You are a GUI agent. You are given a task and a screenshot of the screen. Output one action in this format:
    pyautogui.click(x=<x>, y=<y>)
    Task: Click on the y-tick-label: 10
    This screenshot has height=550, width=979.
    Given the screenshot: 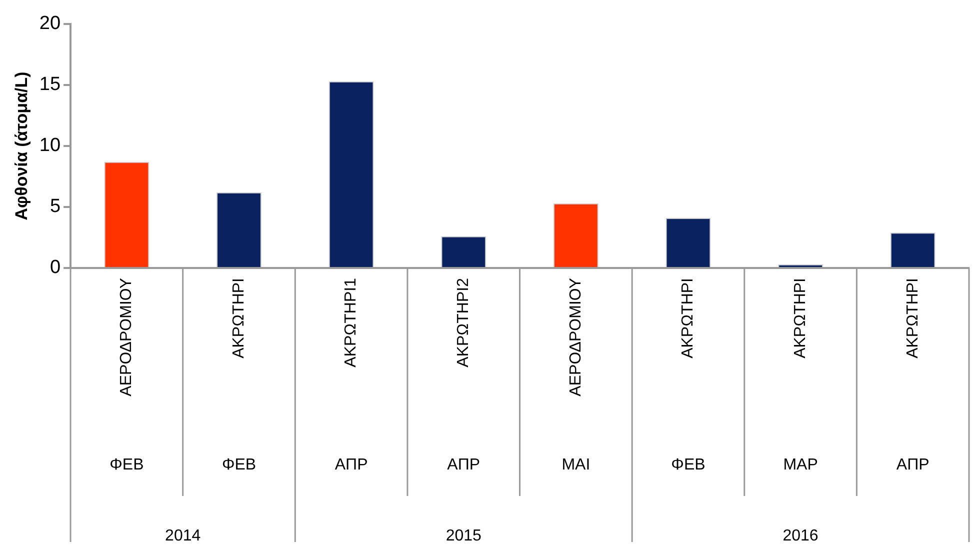 What is the action you would take?
    pyautogui.click(x=50, y=145)
    